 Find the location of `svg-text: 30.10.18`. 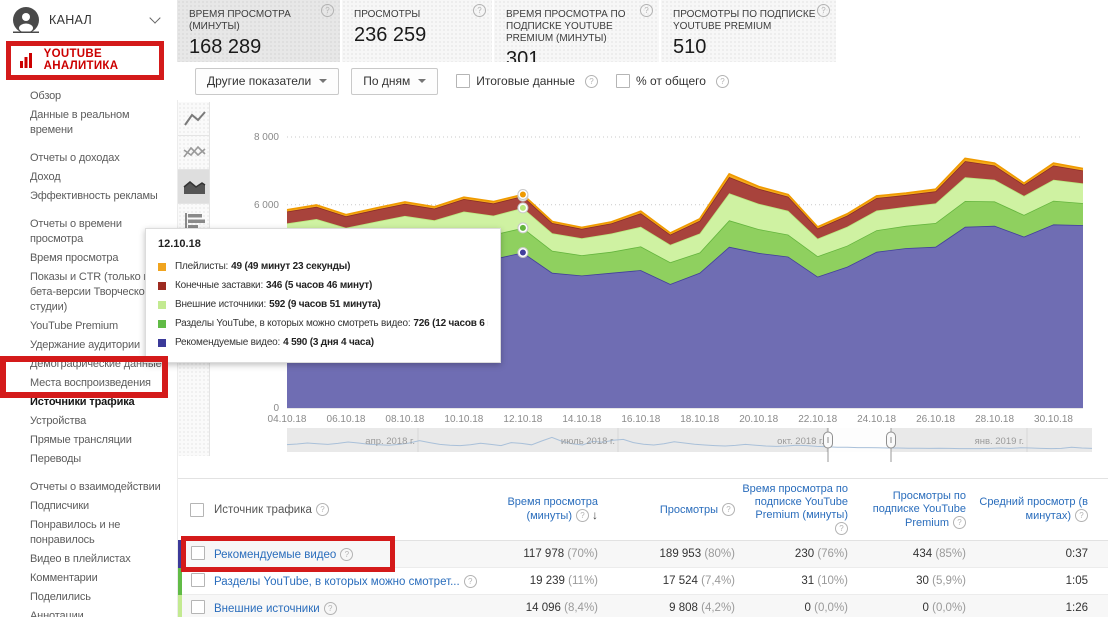

svg-text: 30.10.18 is located at coordinates (1053, 419).